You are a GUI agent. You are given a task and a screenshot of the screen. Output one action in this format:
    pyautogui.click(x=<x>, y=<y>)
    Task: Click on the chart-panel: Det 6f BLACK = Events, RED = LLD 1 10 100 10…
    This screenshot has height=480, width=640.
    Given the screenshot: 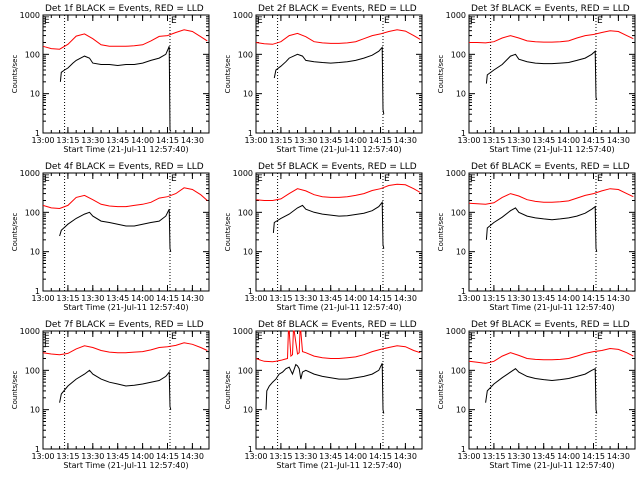 What is the action you would take?
    pyautogui.click(x=536, y=237)
    